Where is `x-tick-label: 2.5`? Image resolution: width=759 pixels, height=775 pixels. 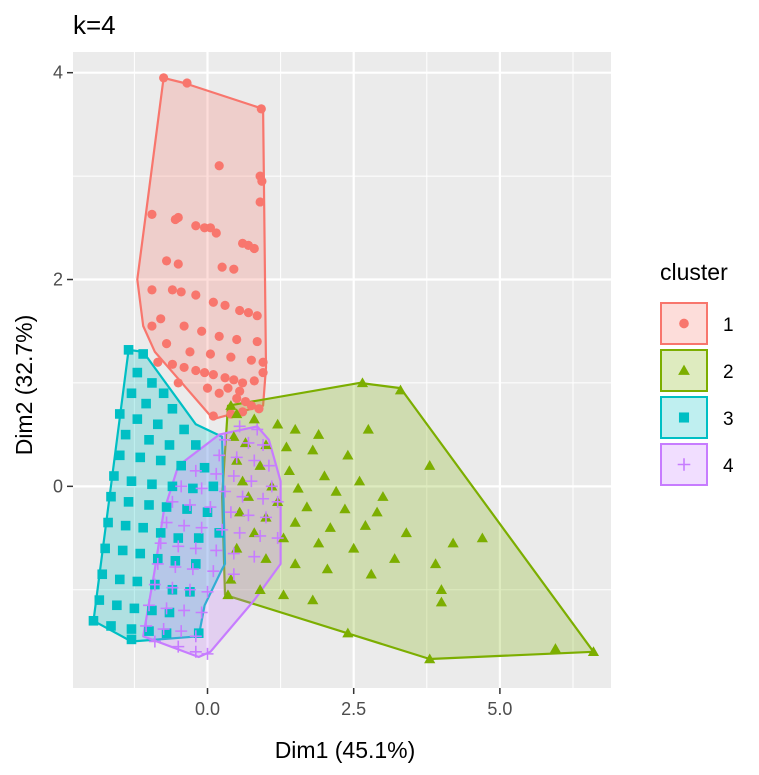 x-tick-label: 2.5 is located at coordinates (353, 709).